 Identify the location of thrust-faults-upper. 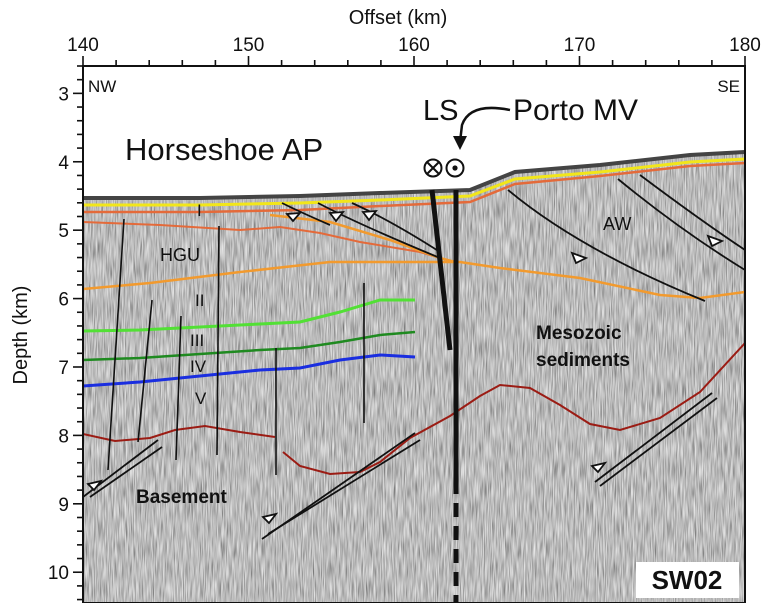
(361, 230).